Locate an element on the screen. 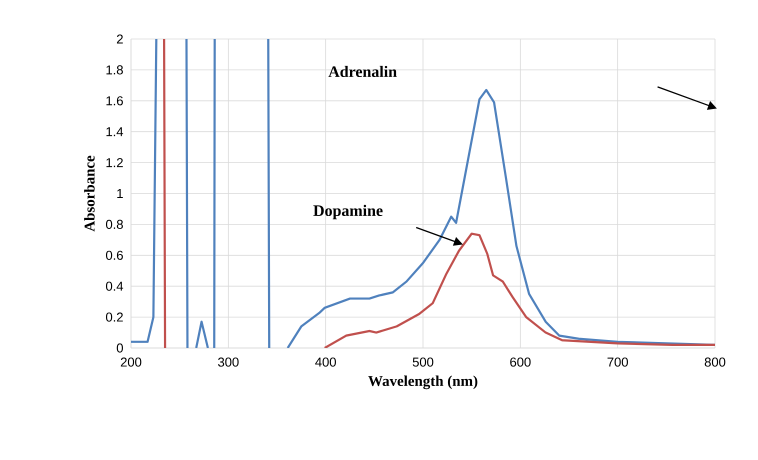  annotation: Adrenalin is located at coordinates (362, 72).